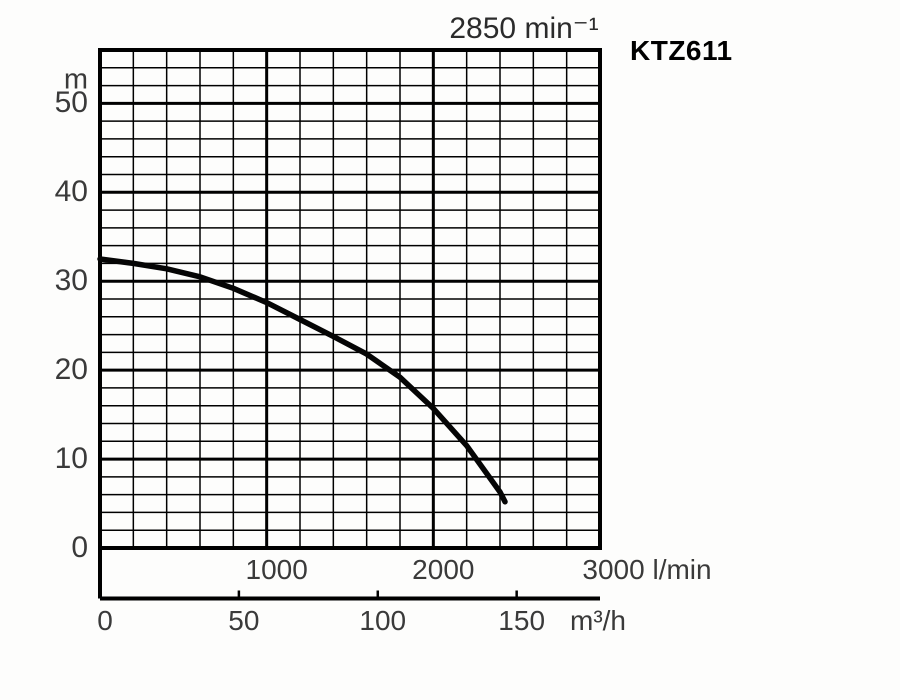 This screenshot has height=700, width=900. Describe the element at coordinates (105, 620) in the screenshot. I see `x-secondary-tick-label: 0` at that location.